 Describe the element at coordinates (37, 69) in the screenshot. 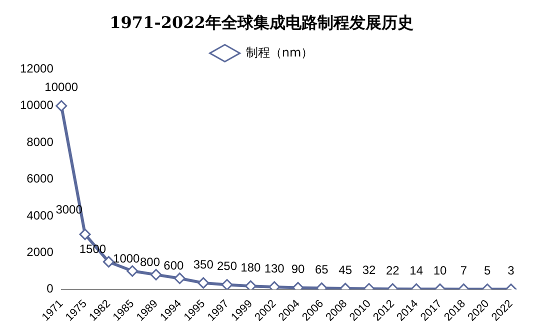

I see `y-tick-label: 12000` at that location.